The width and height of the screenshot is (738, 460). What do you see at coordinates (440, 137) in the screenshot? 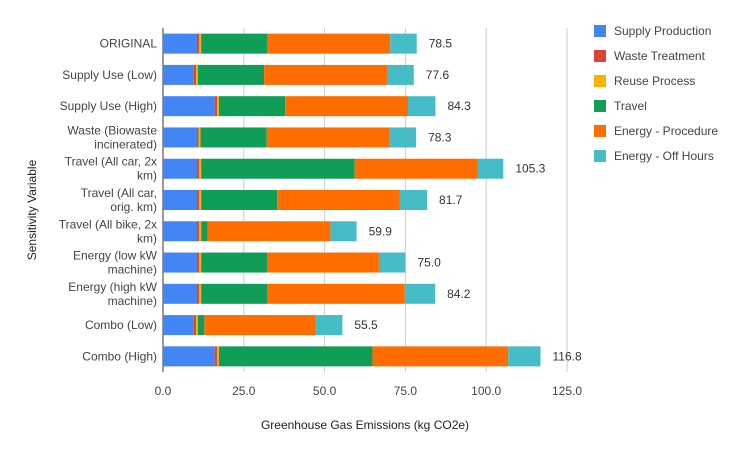
I see `total-label: 78.3` at bounding box center [440, 137].